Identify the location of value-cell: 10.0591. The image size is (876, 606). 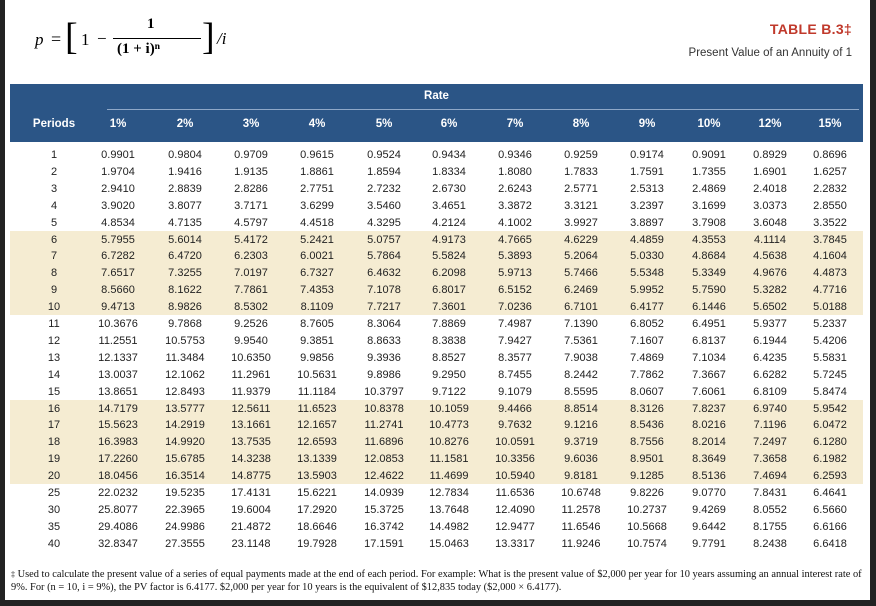
(515, 442).